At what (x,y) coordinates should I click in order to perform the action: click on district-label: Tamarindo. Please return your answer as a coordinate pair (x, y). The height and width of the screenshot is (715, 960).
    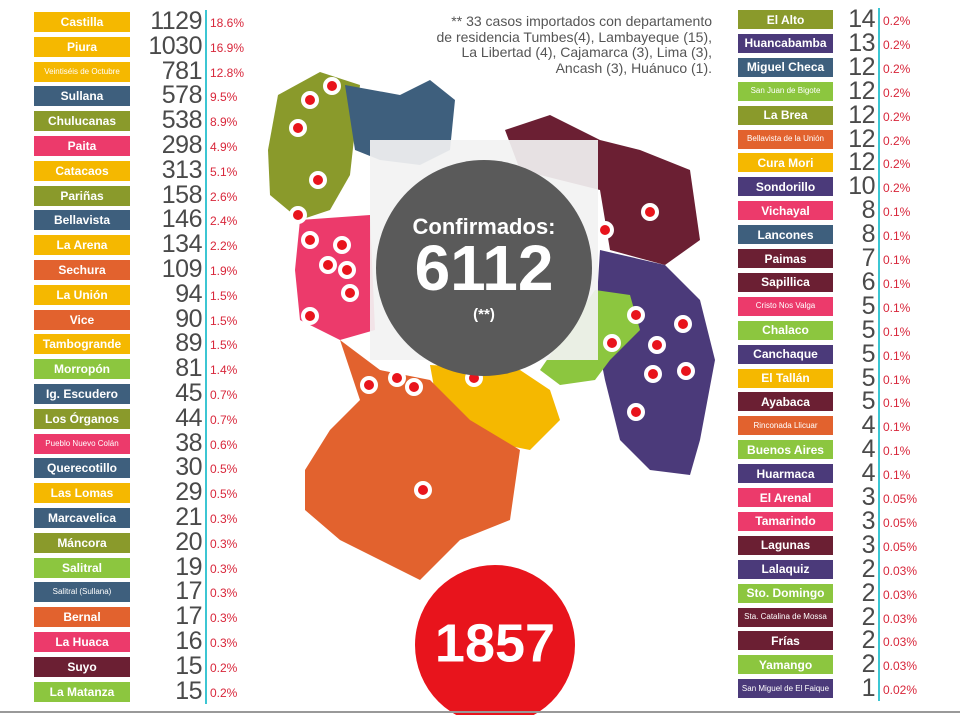
    Looking at the image, I should click on (785, 521).